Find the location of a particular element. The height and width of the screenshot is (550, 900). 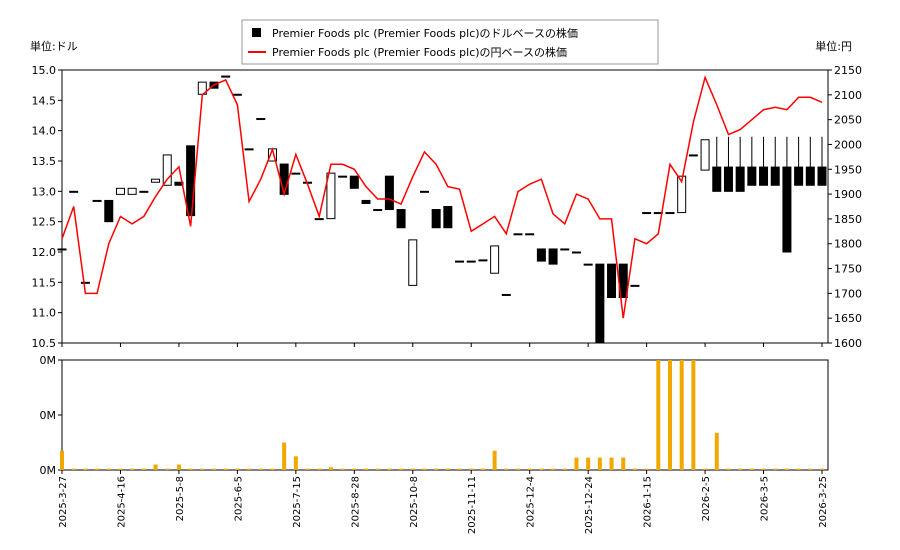

y2-axis-label: 単位:円 is located at coordinates (833, 46).